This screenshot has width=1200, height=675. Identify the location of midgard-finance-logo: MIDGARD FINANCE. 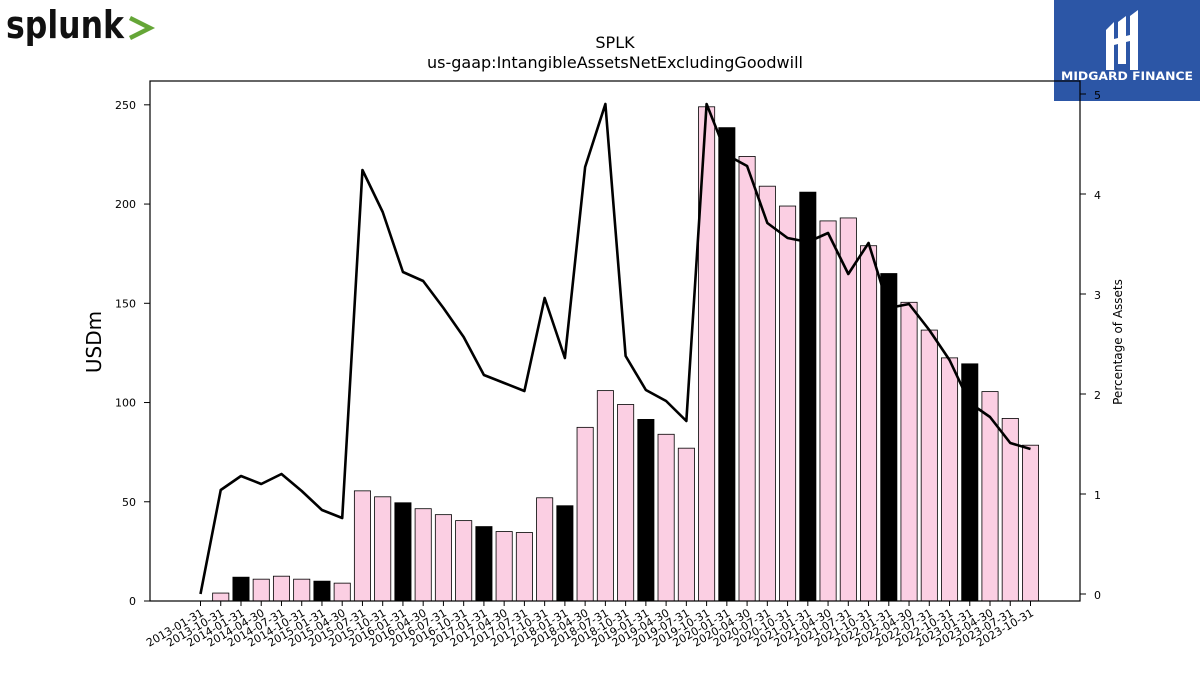
(1127, 50).